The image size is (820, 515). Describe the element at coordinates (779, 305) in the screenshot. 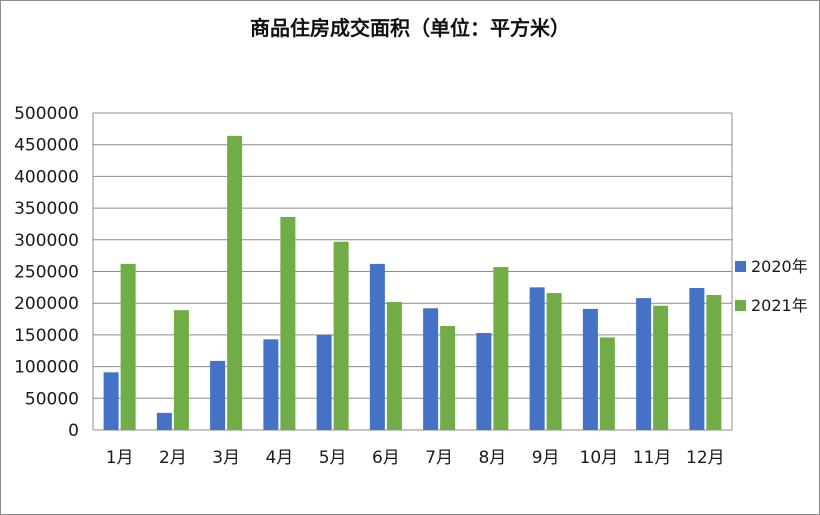

I see `legend-label: 2021年` at that location.